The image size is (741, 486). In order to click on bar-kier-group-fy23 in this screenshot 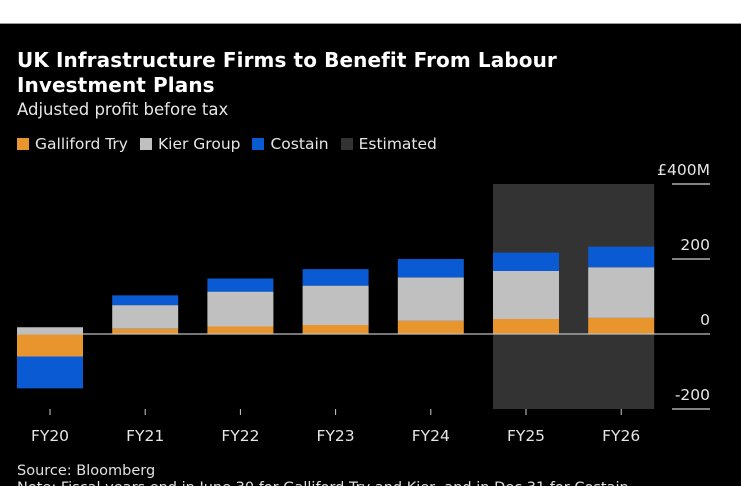, I will do `click(335, 305)`.